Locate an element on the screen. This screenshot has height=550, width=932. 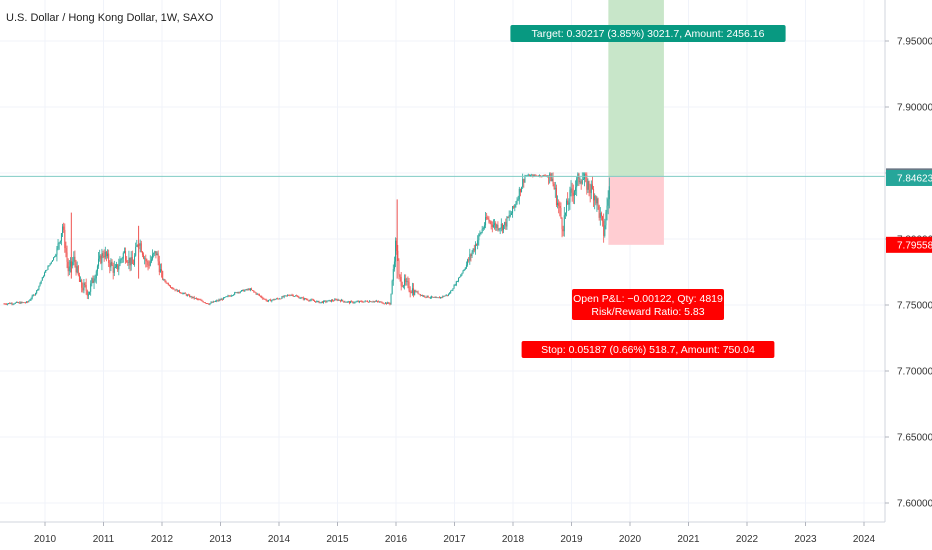
price-tag: 7.84623 is located at coordinates (909, 177).